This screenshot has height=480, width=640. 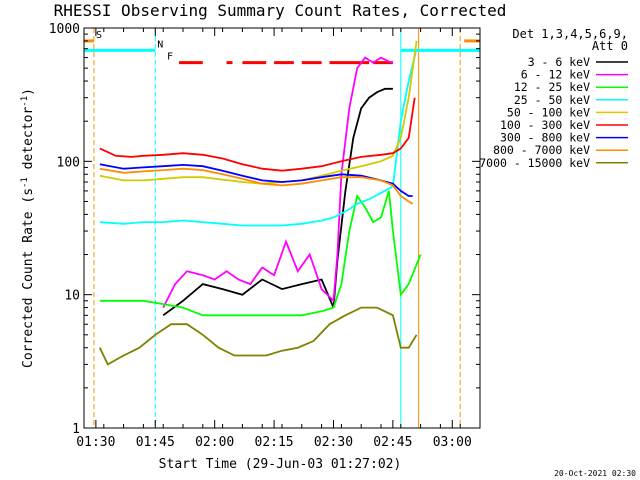 I want to click on y-axis-label: Corrected Count Rate (s-1 detector-1), so click(x=28, y=228).